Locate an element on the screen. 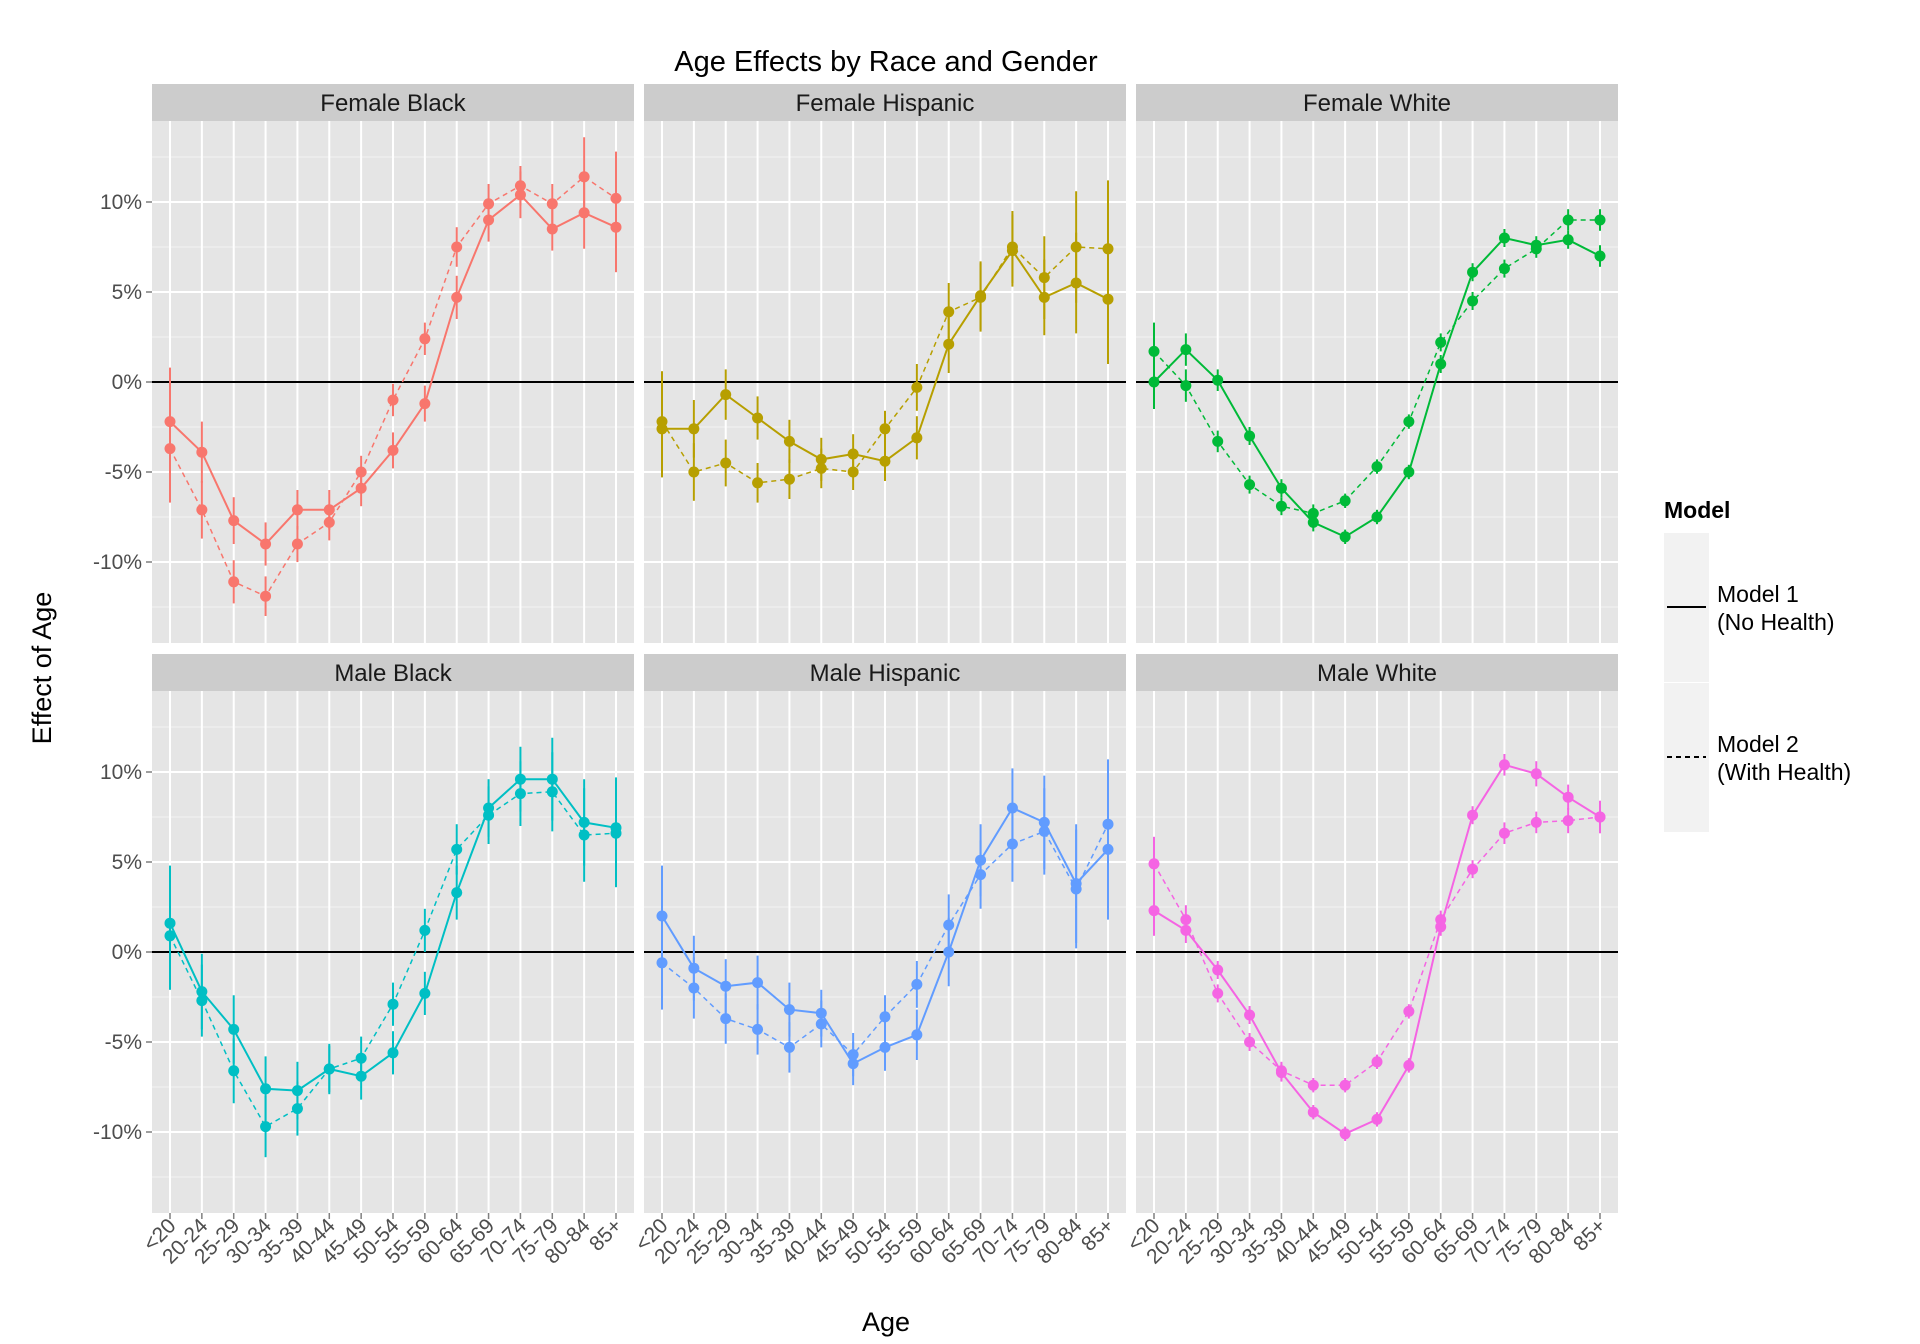 The width and height of the screenshot is (1920, 1344). facet-strip-label: Female Hispanic is located at coordinates (885, 103).